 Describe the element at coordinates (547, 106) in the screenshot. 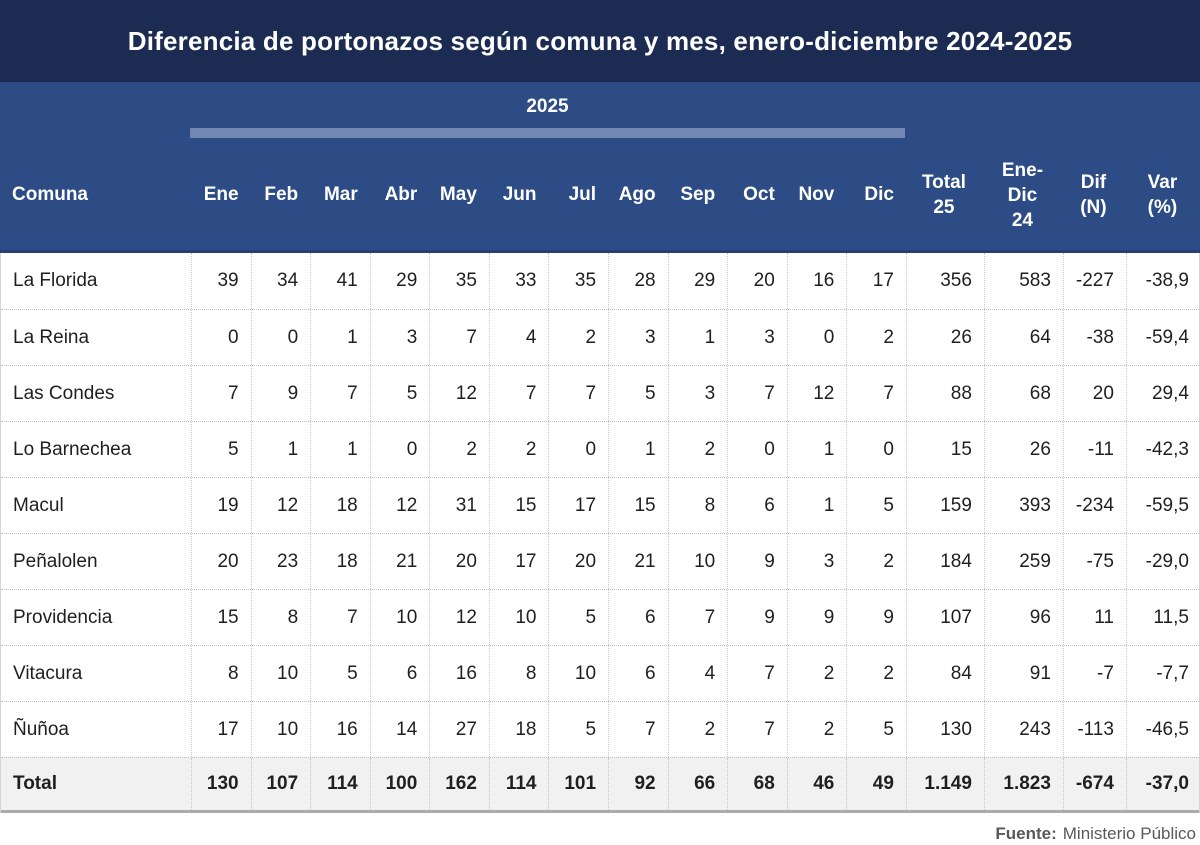

I see `year-label: 2025` at that location.